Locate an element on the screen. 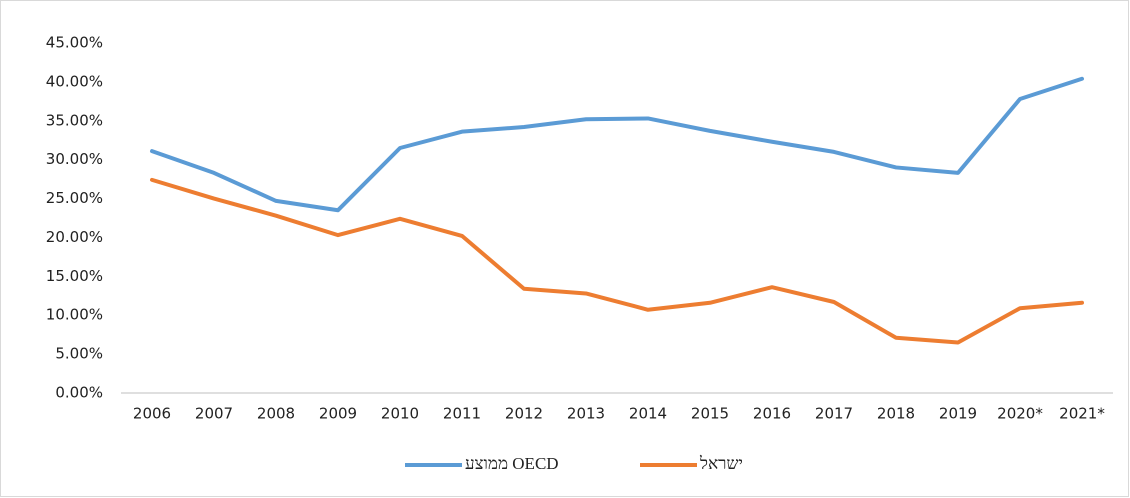  x-tick-label: 2020* is located at coordinates (1020, 414).